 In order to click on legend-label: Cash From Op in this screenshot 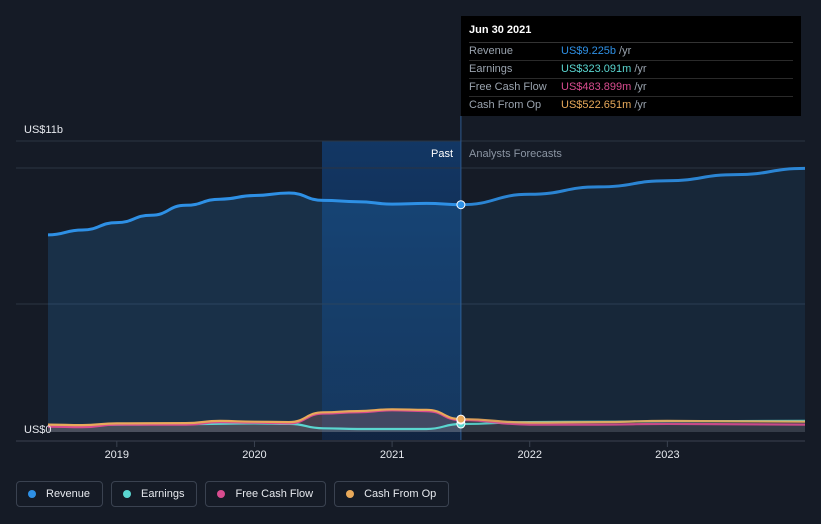, I will do `click(400, 494)`.